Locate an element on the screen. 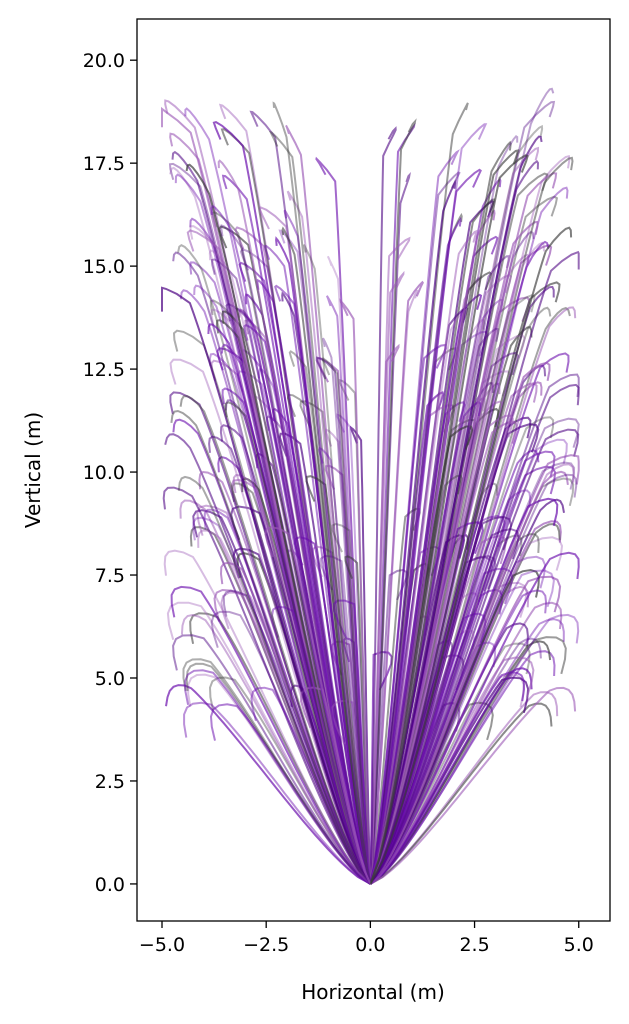  y-axis: 0.0 2.5 5.0 7.5 10.0 12.5 15.0 17.5 20.0 is located at coordinates (110, 473).